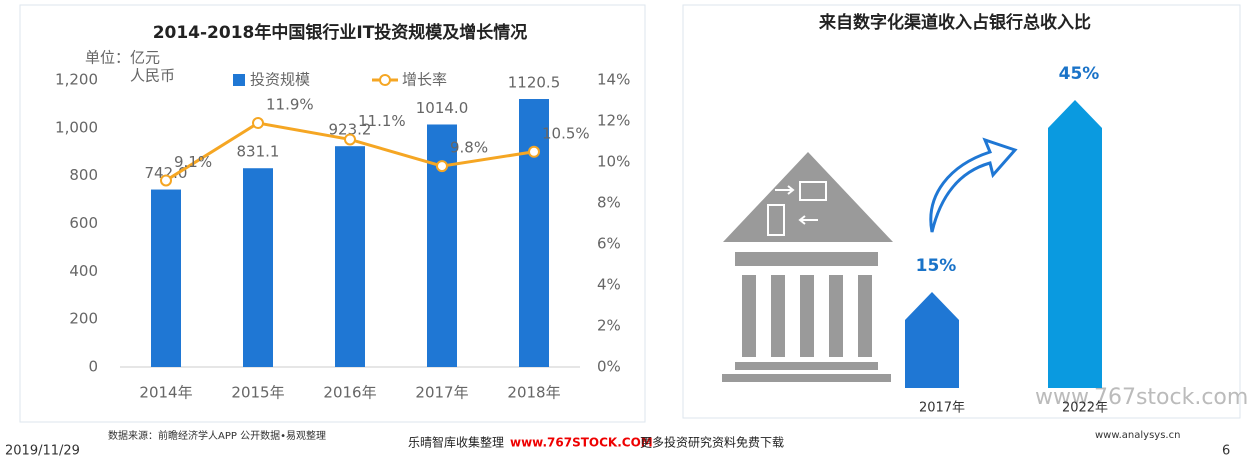 The width and height of the screenshot is (1257, 460). What do you see at coordinates (166, 173) in the screenshot?
I see `value-label: 742.0` at bounding box center [166, 173].